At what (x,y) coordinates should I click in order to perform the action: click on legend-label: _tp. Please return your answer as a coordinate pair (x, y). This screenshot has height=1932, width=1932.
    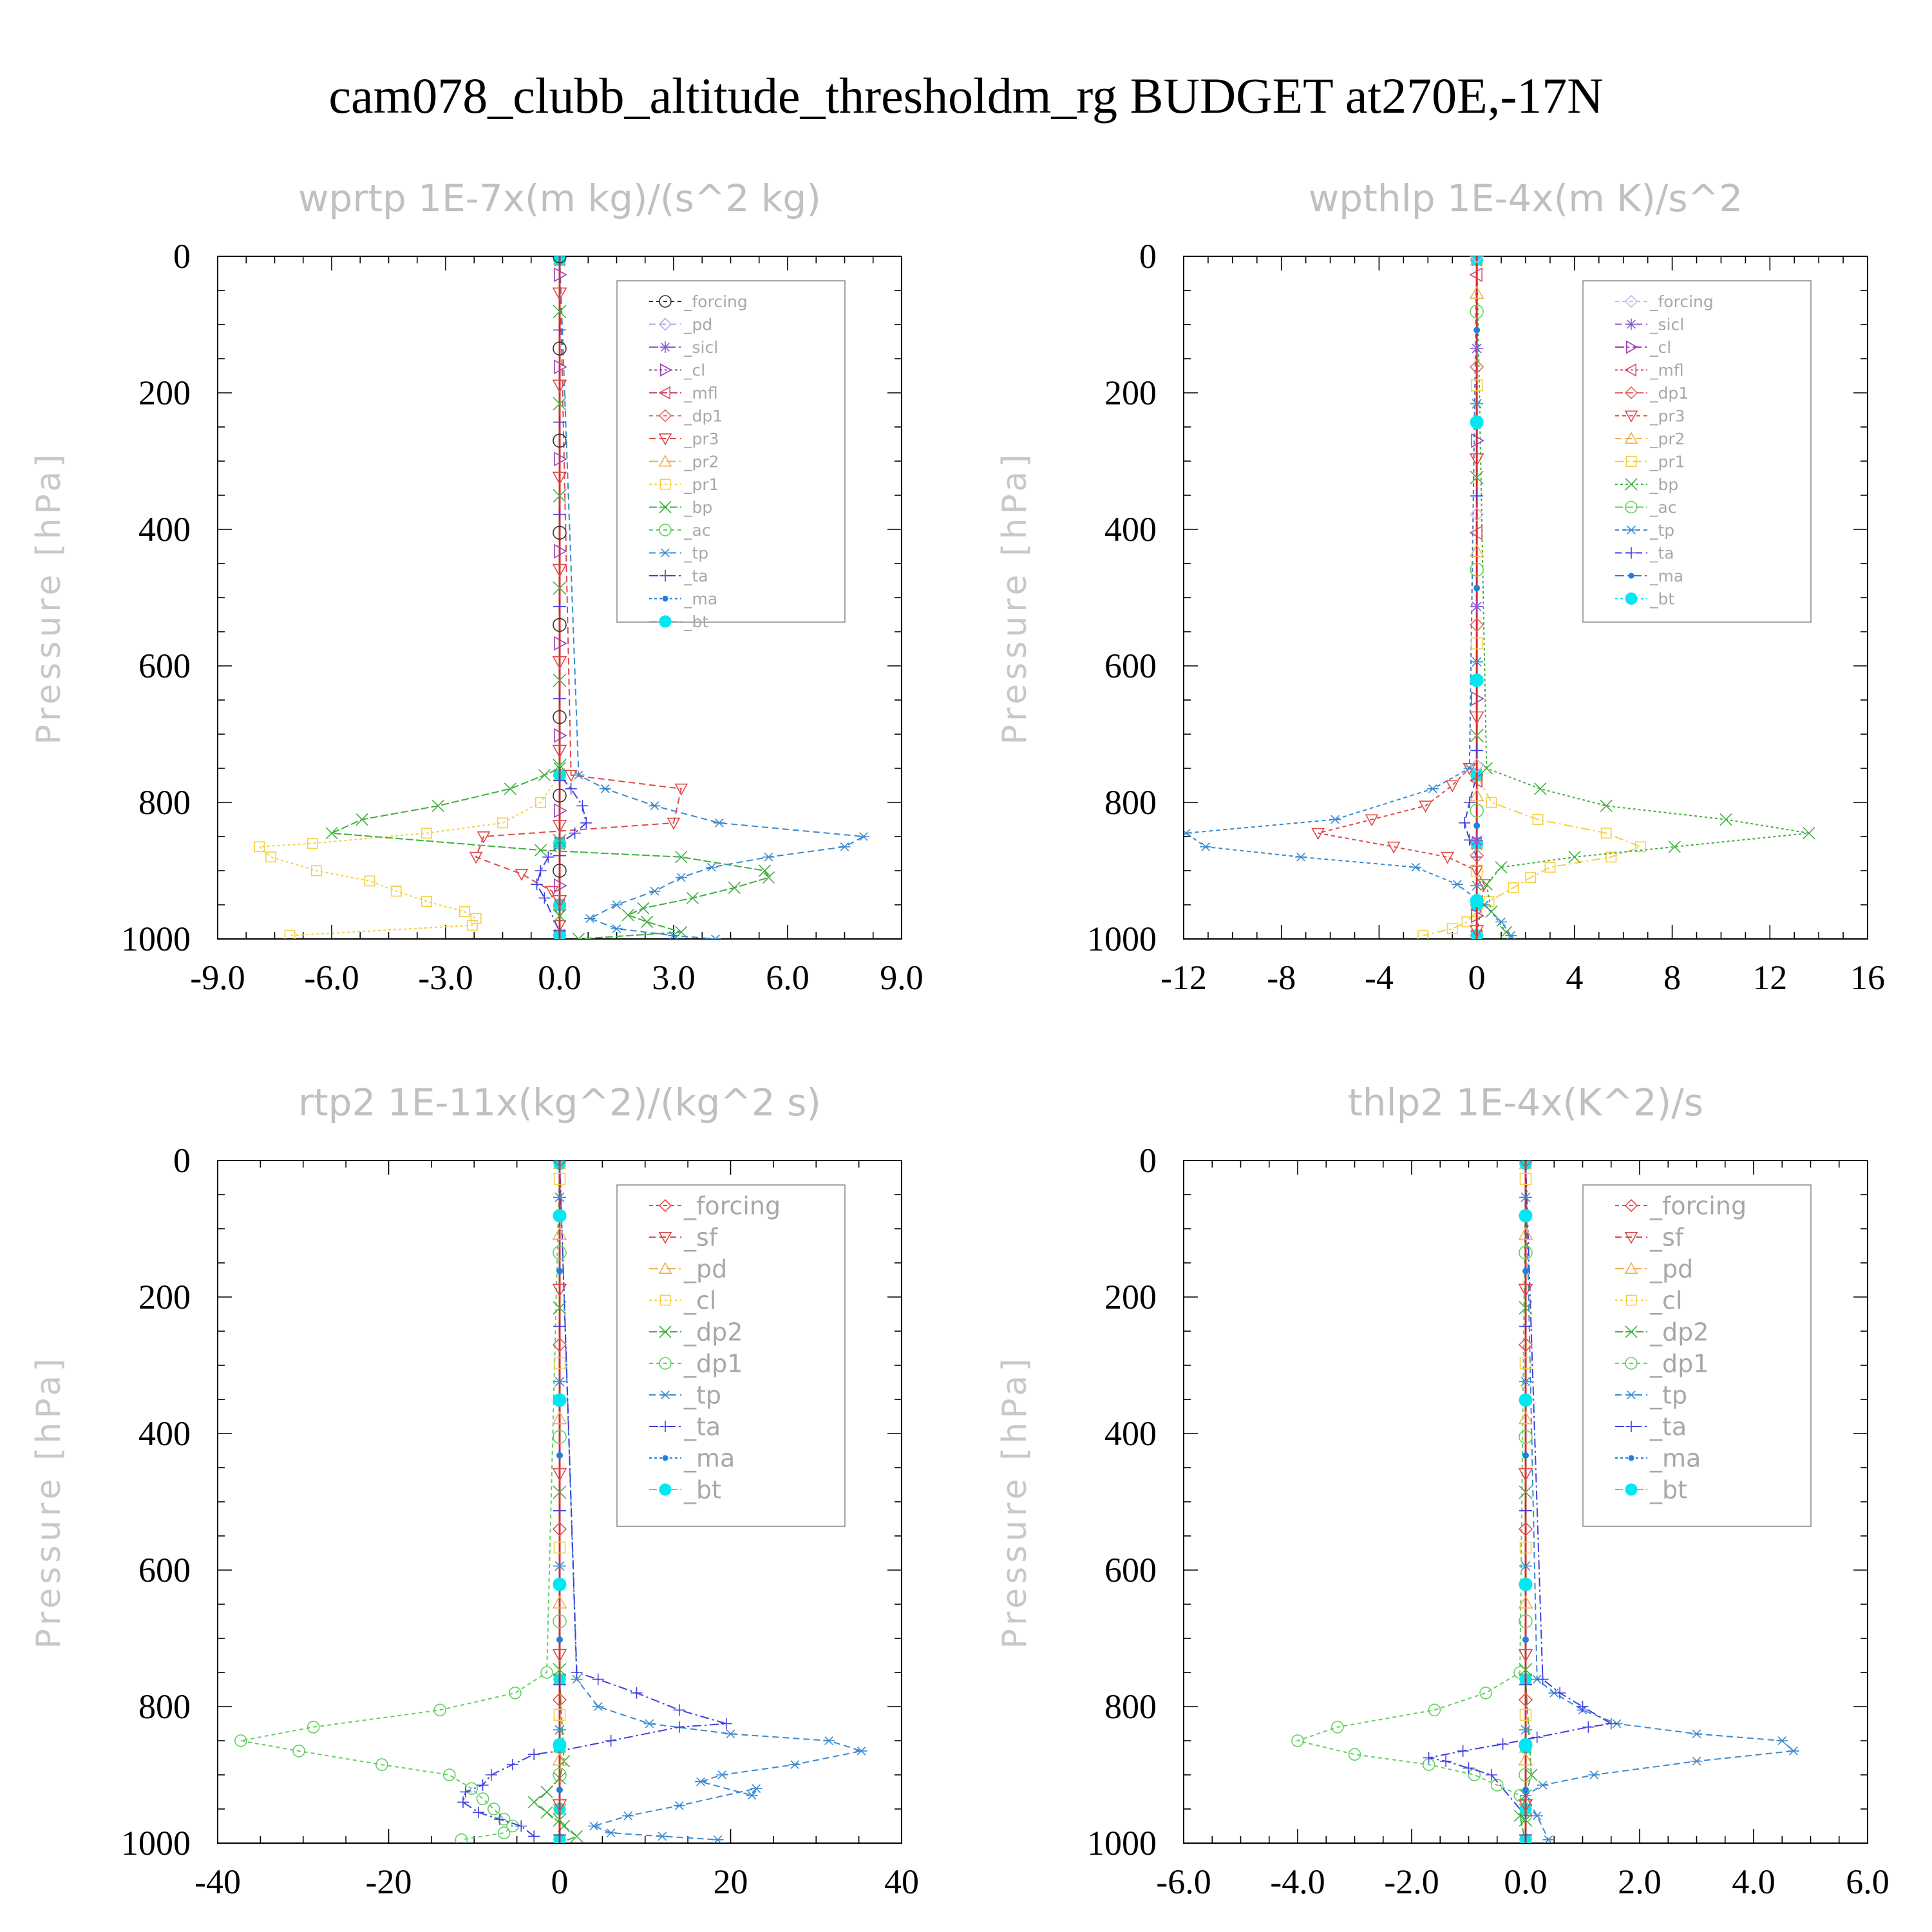
    Looking at the image, I should click on (1661, 530).